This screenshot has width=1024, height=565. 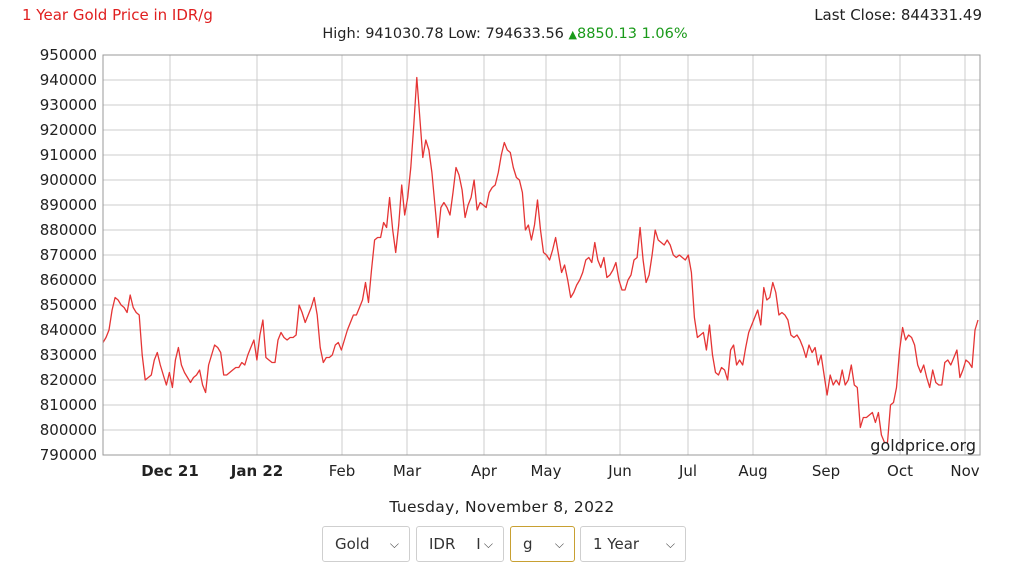 What do you see at coordinates (68, 105) in the screenshot?
I see `y-tick-label: 930000` at bounding box center [68, 105].